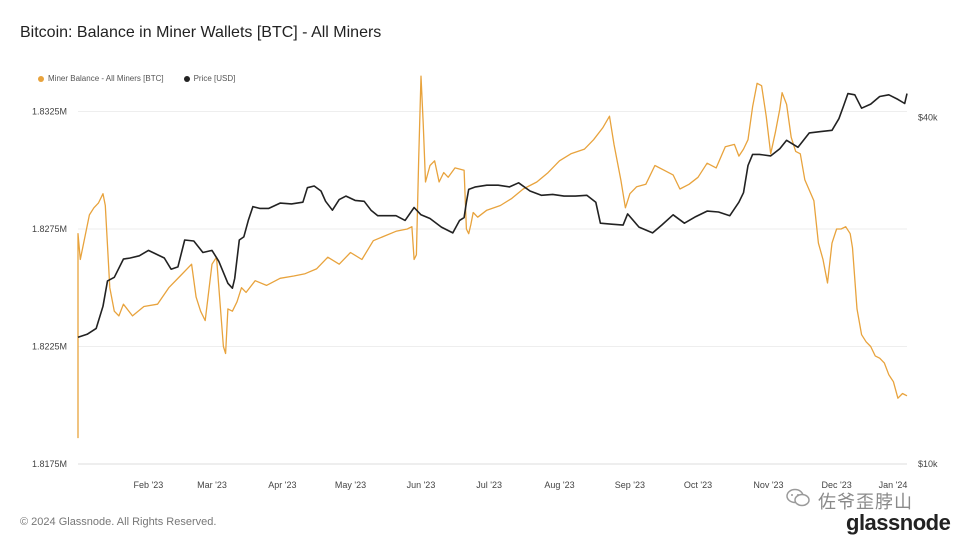 This screenshot has width=972, height=547. I want to click on y-left-tick-label: 1.8325M, so click(49, 112).